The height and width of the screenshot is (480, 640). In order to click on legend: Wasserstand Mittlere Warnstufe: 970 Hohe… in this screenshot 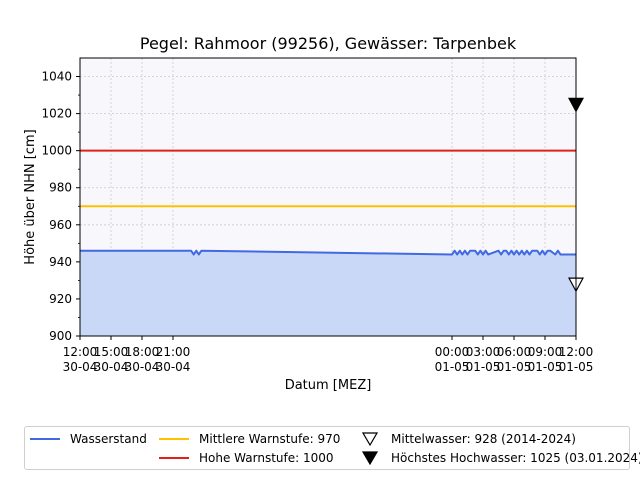, I will do `click(332, 448)`.